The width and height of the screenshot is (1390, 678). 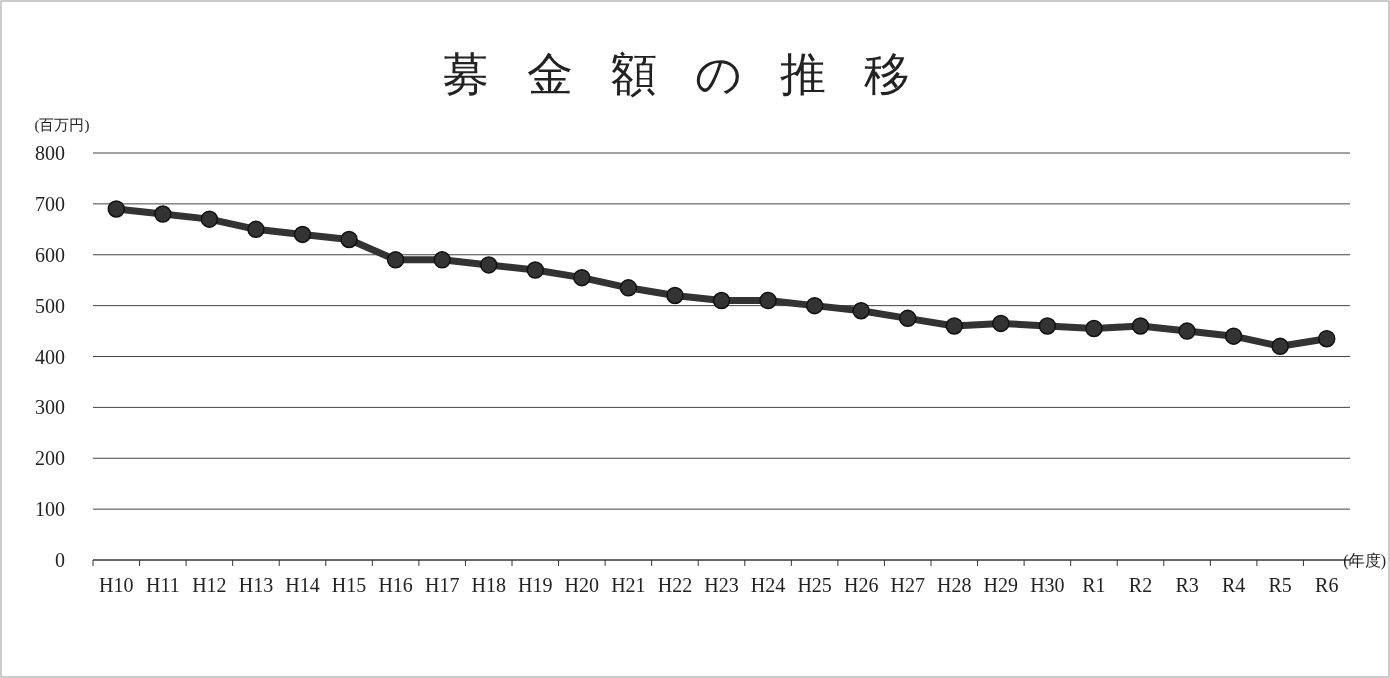 I want to click on y-tick-label: 800, so click(x=50, y=153).